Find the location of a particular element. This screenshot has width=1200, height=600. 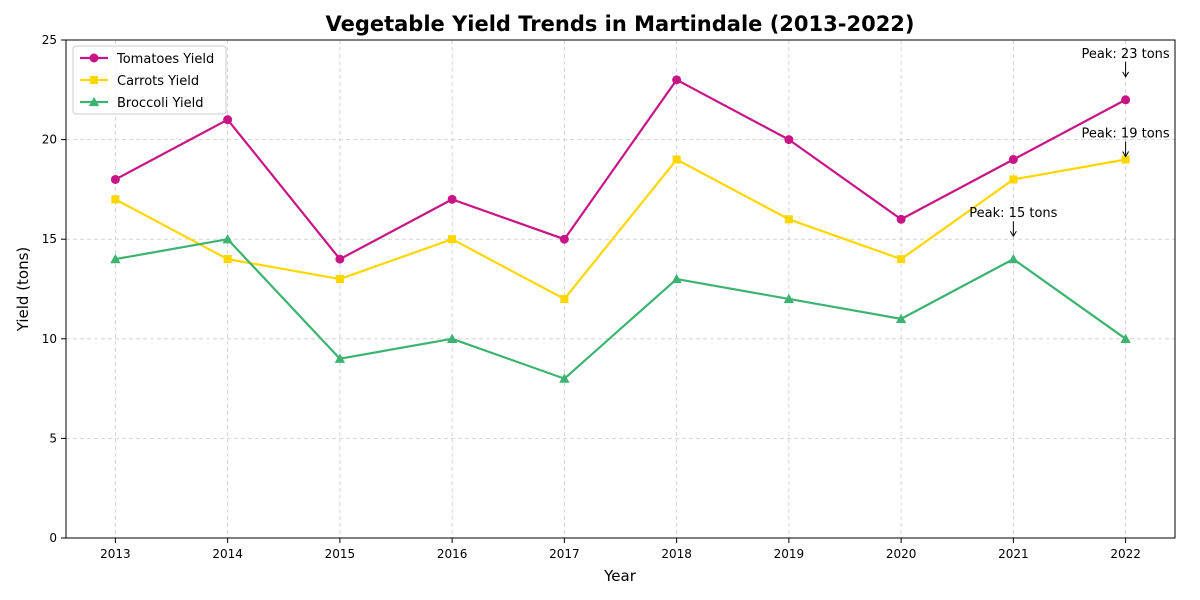

annotation-text: Peak: 15 tons is located at coordinates (1013, 213).